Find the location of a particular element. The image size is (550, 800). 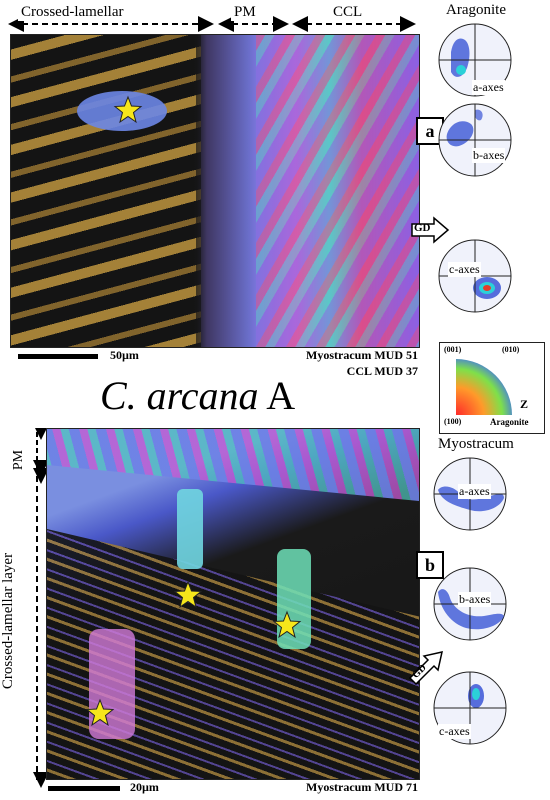

gd-arrow-b is located at coordinates (425, 668).